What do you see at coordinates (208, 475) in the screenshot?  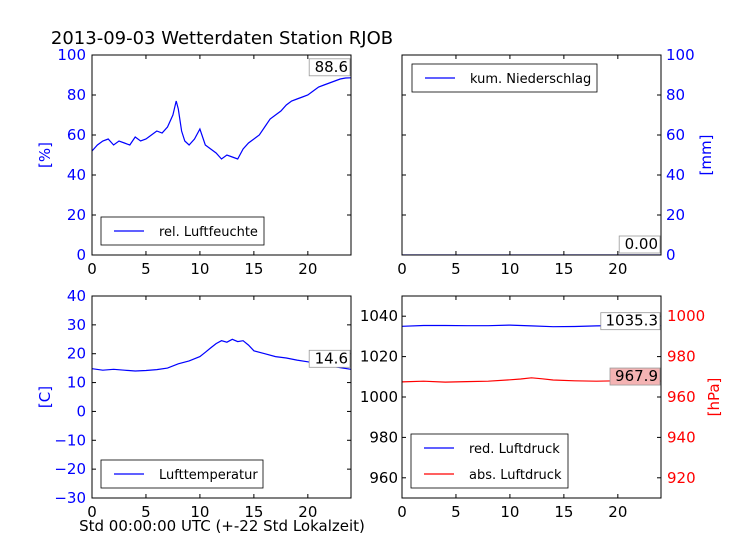 I see `legend-label: Lufttemperatur` at bounding box center [208, 475].